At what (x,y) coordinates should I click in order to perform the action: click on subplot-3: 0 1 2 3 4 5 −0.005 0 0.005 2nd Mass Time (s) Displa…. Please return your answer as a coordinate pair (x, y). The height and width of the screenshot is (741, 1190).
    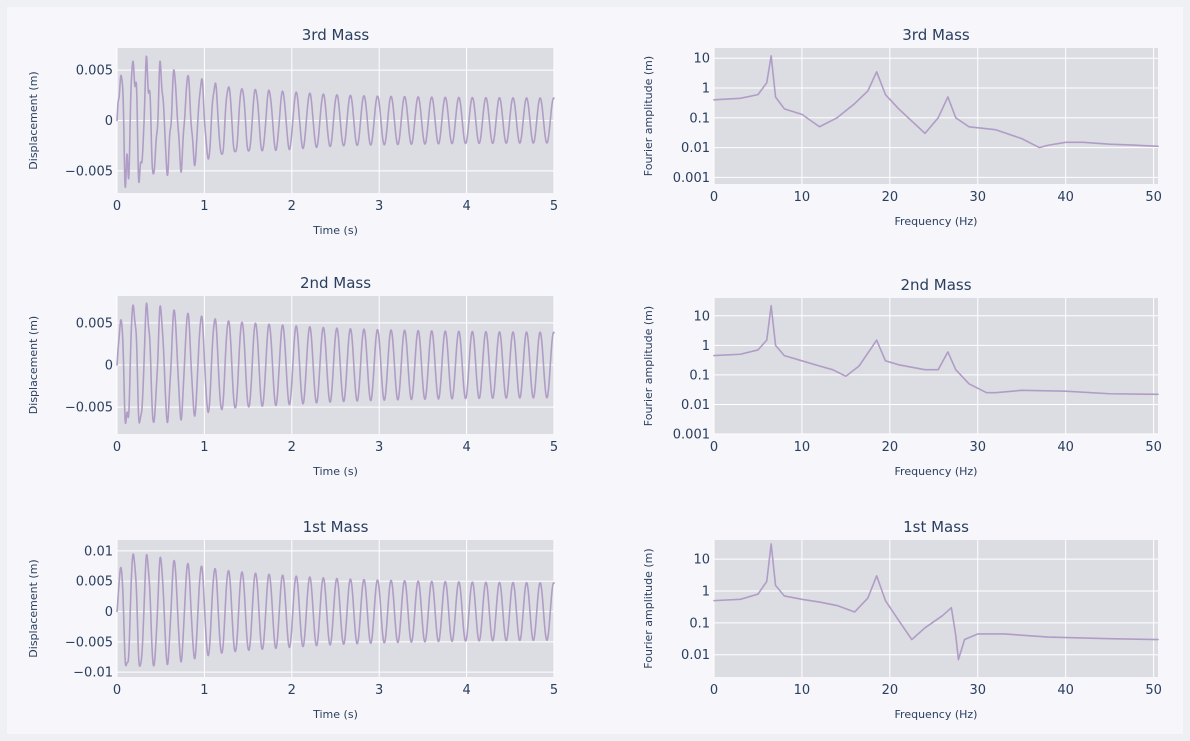
    Looking at the image, I should click on (292, 376).